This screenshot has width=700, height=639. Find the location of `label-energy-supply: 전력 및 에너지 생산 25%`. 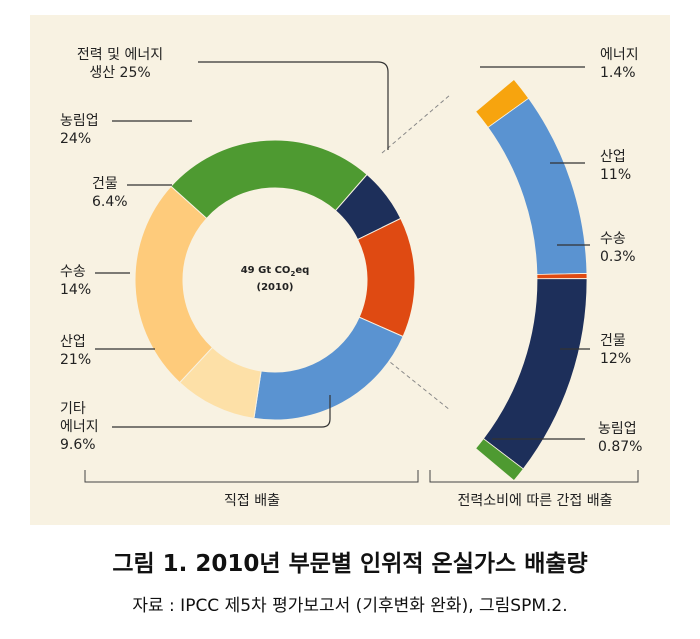

label-energy-supply: 전력 및 에너지 생산 25% is located at coordinates (120, 64).